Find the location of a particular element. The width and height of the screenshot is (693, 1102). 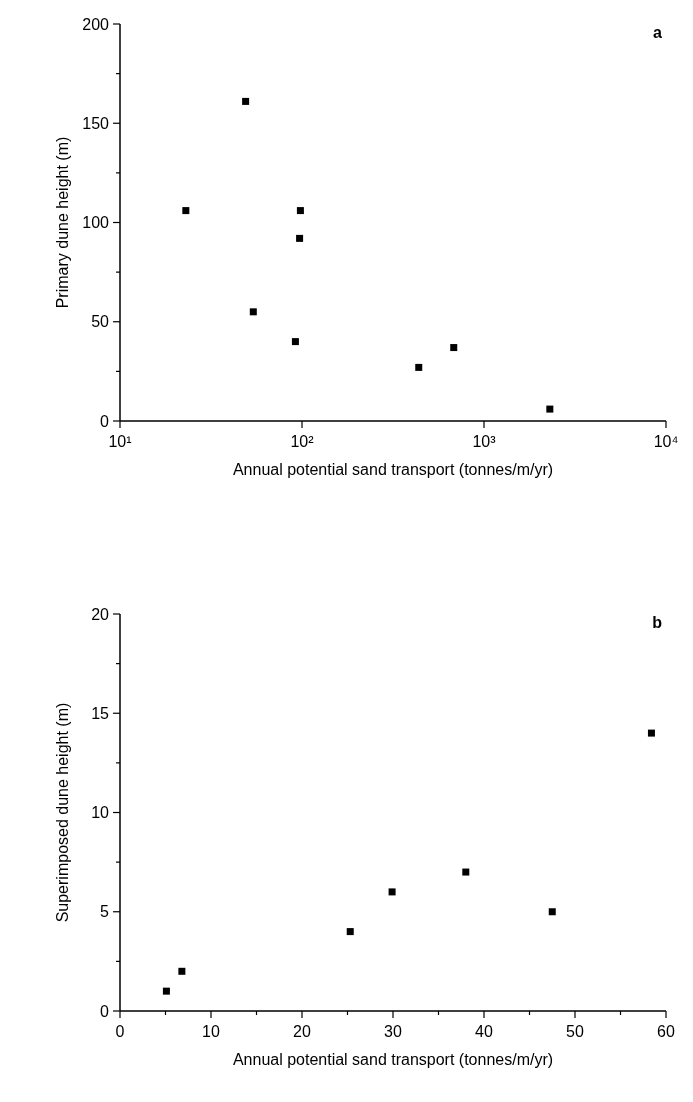

x-tick-label: 10³ is located at coordinates (484, 441).